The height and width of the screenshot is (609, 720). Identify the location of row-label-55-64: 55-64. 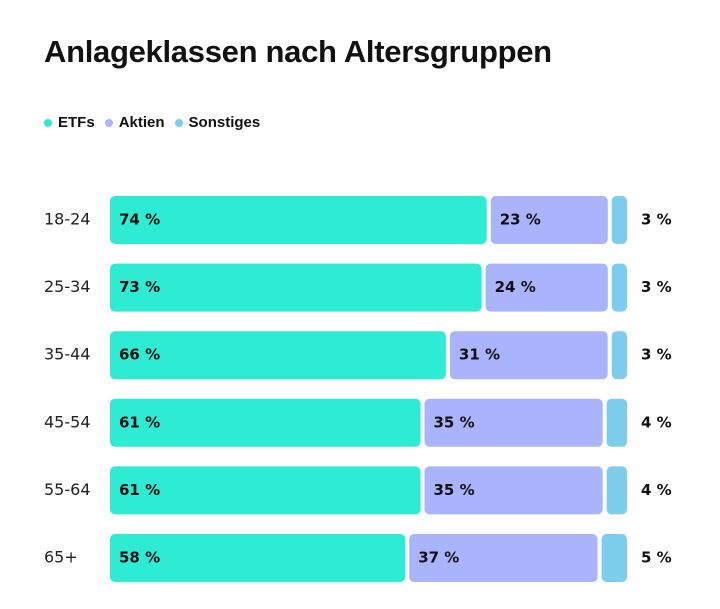
(67, 489).